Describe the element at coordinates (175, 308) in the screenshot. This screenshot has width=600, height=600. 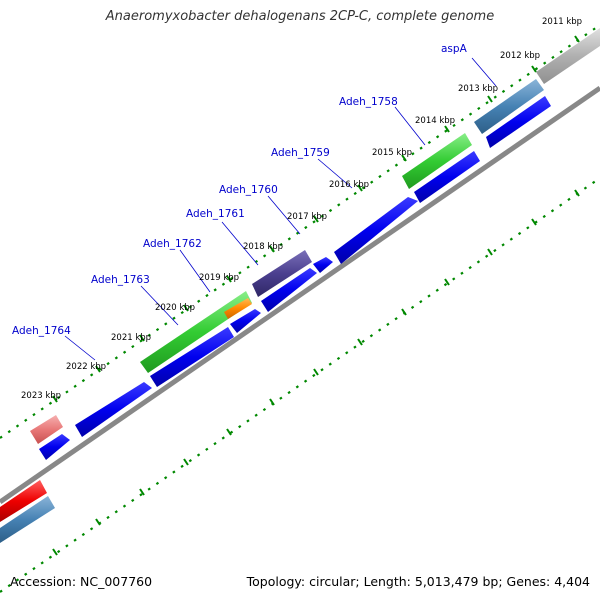
I see `kbp-label: 2020 kbp` at that location.